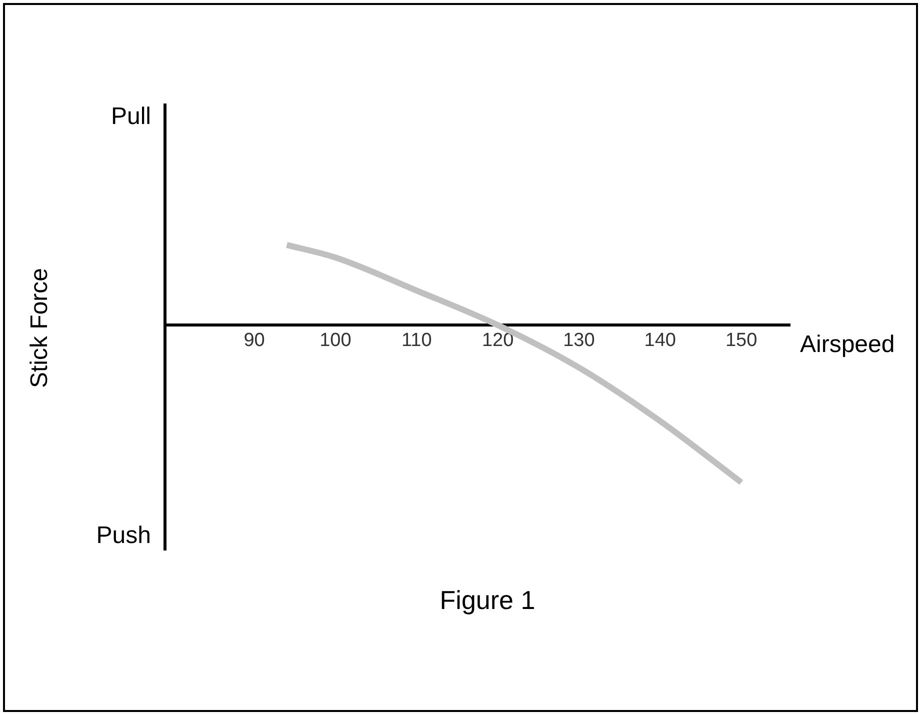  Describe the element at coordinates (254, 340) in the screenshot. I see `x-tick-label: 90` at that location.